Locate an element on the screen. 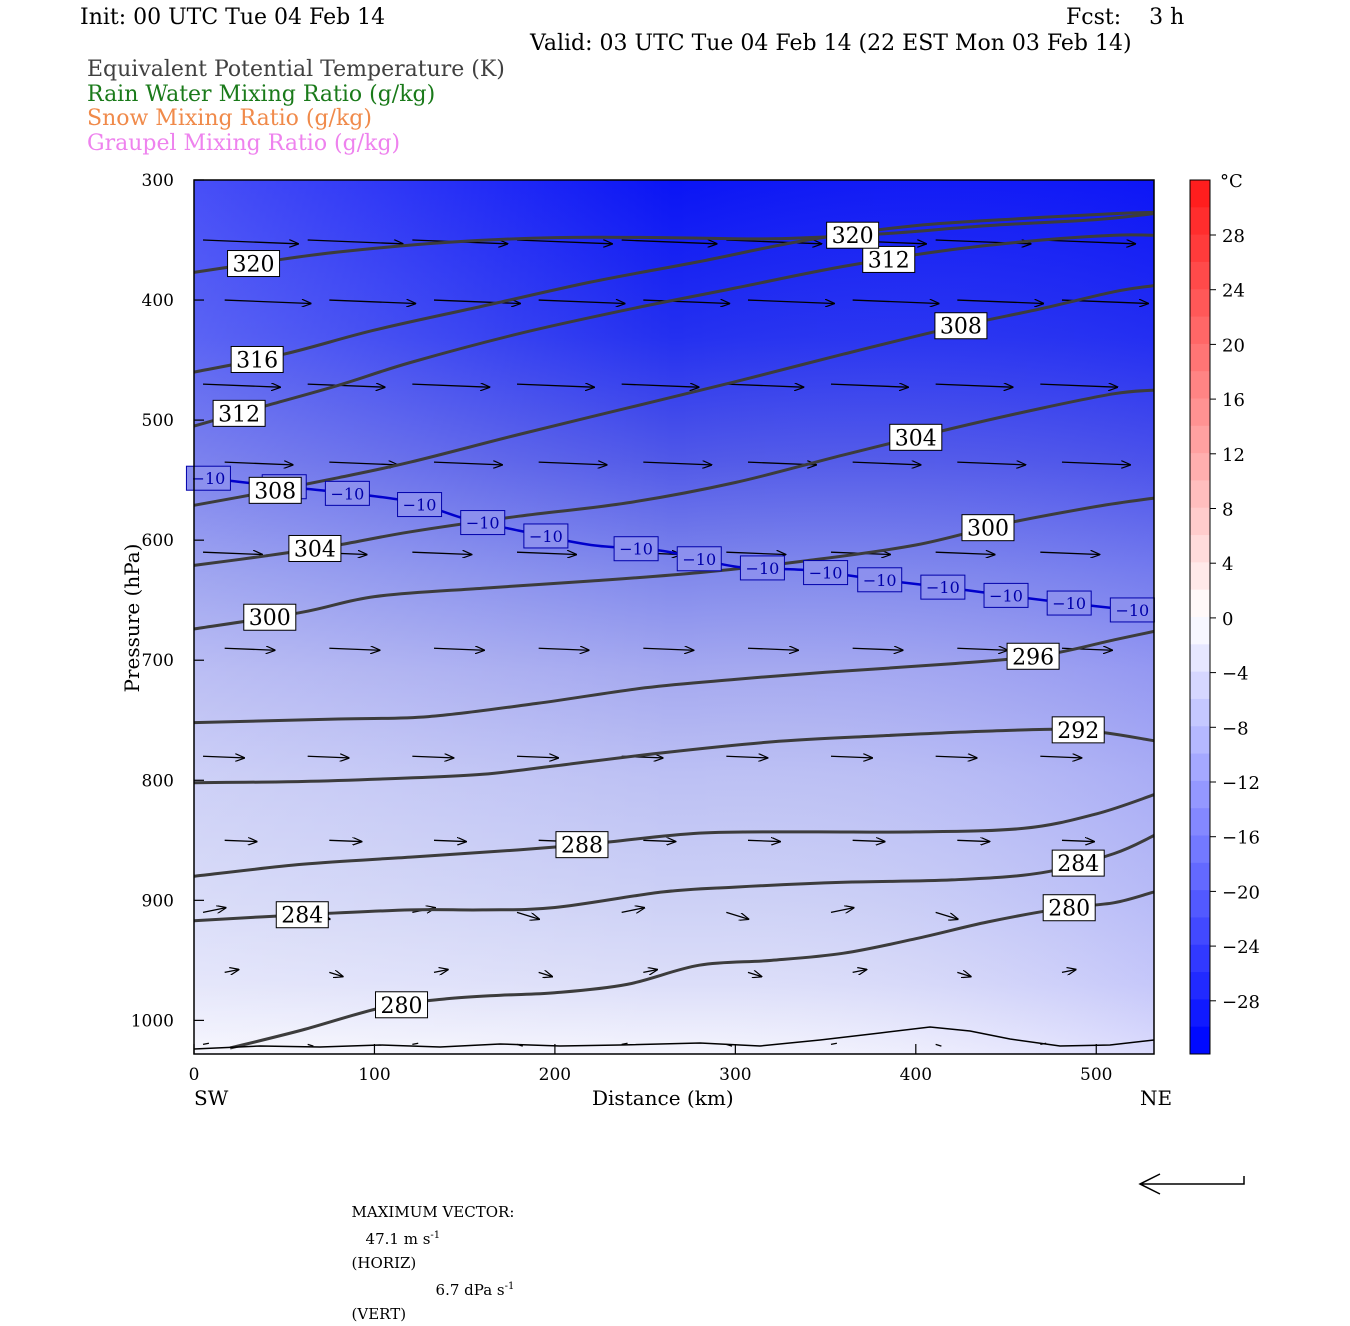 Image resolution: width=1350 pixels, height=1326 pixels. contour-label-320: 320 is located at coordinates (254, 265).